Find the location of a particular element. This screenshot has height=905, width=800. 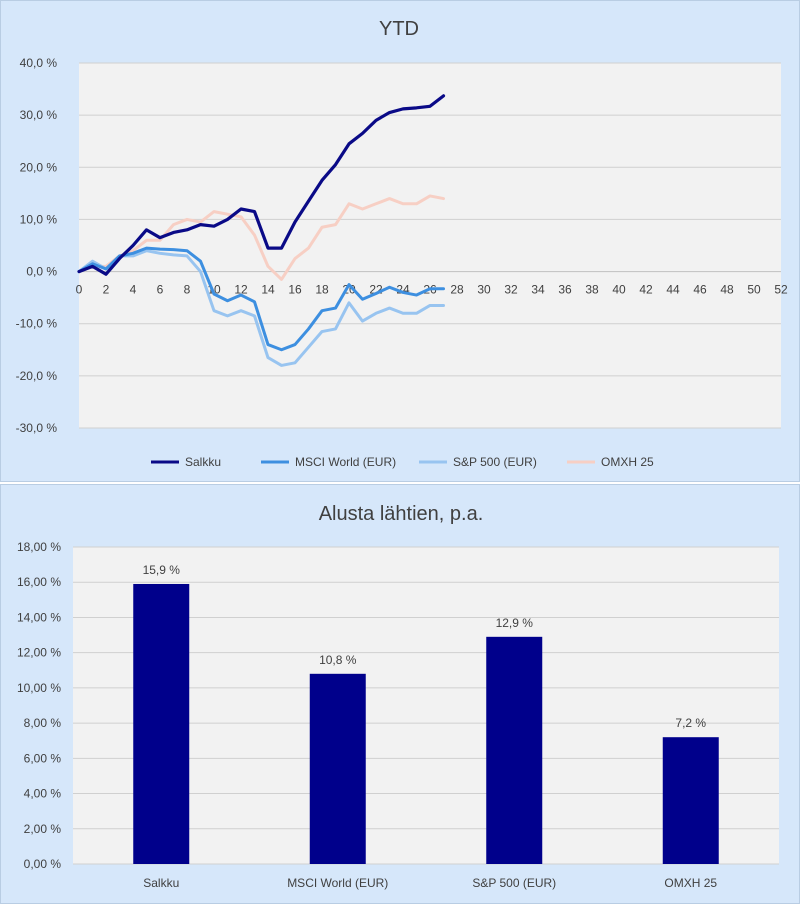

pa-bar-data-label: 7,2 % is located at coordinates (690, 723).